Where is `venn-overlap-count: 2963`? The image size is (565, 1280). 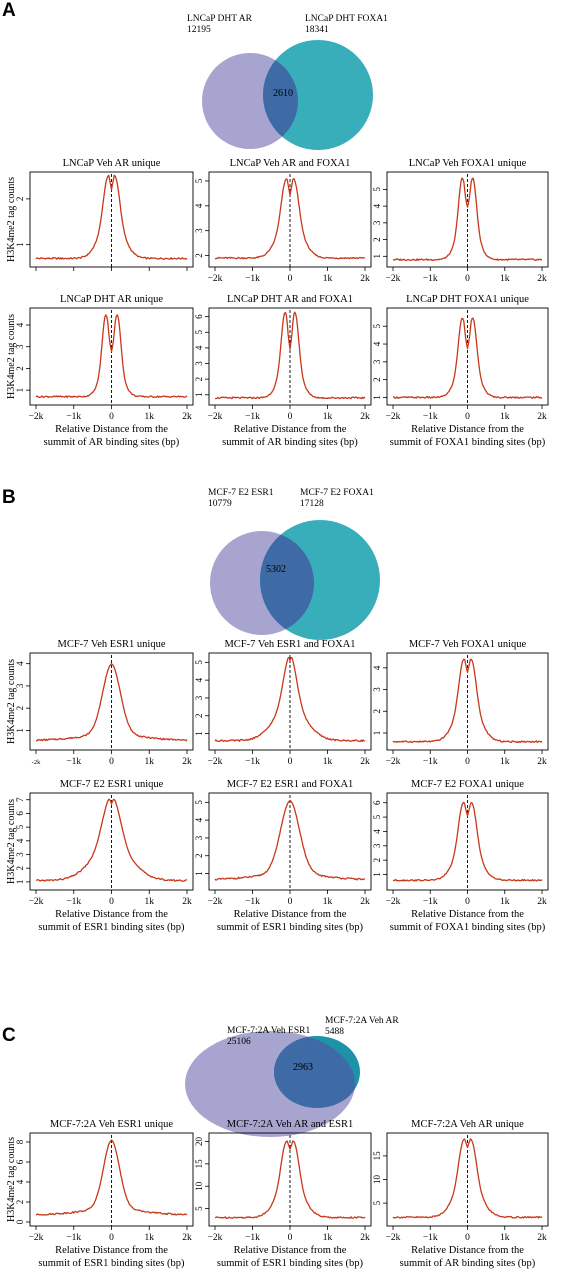
venn-overlap-count: 2963 is located at coordinates (303, 1067).